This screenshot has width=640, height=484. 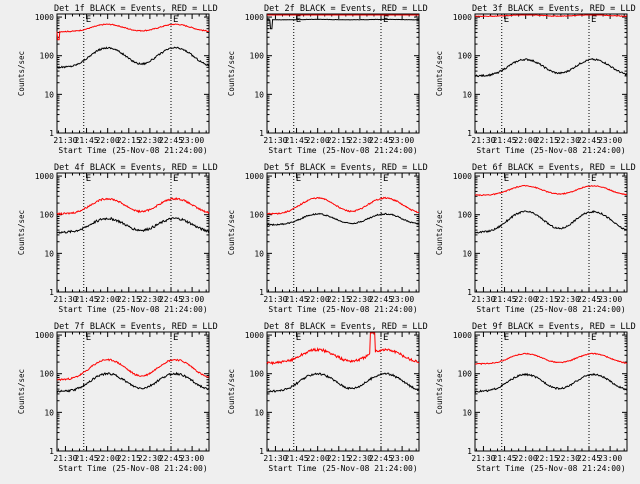 I want to click on panel-title: Det 9f BLACK = Events, RED = LLD, so click(x=554, y=327).